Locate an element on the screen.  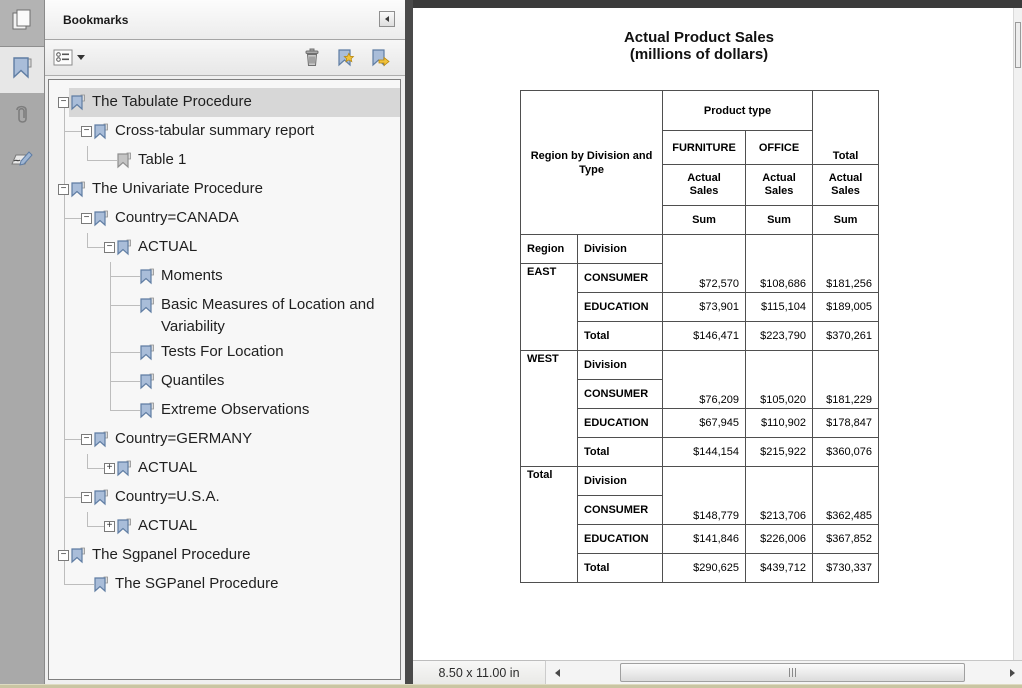
horizontal-scrollbar-thumb is located at coordinates (792, 672).